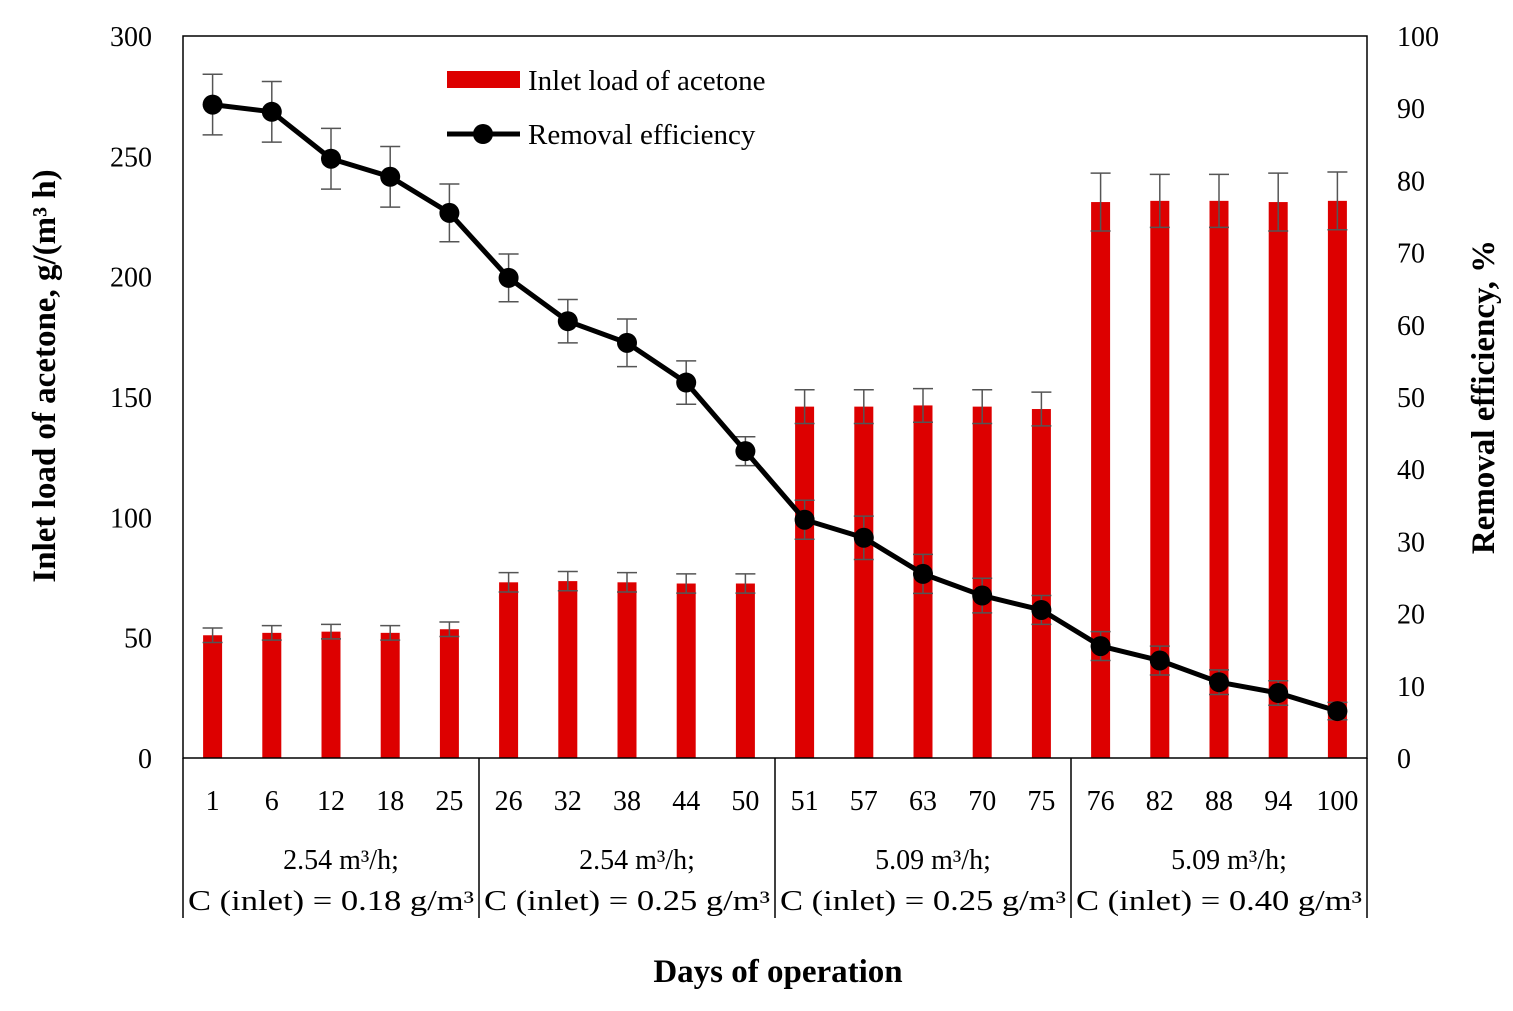  Describe the element at coordinates (1229, 860) in the screenshot. I see `group-flow-label: 5.09 m³/h;` at that location.